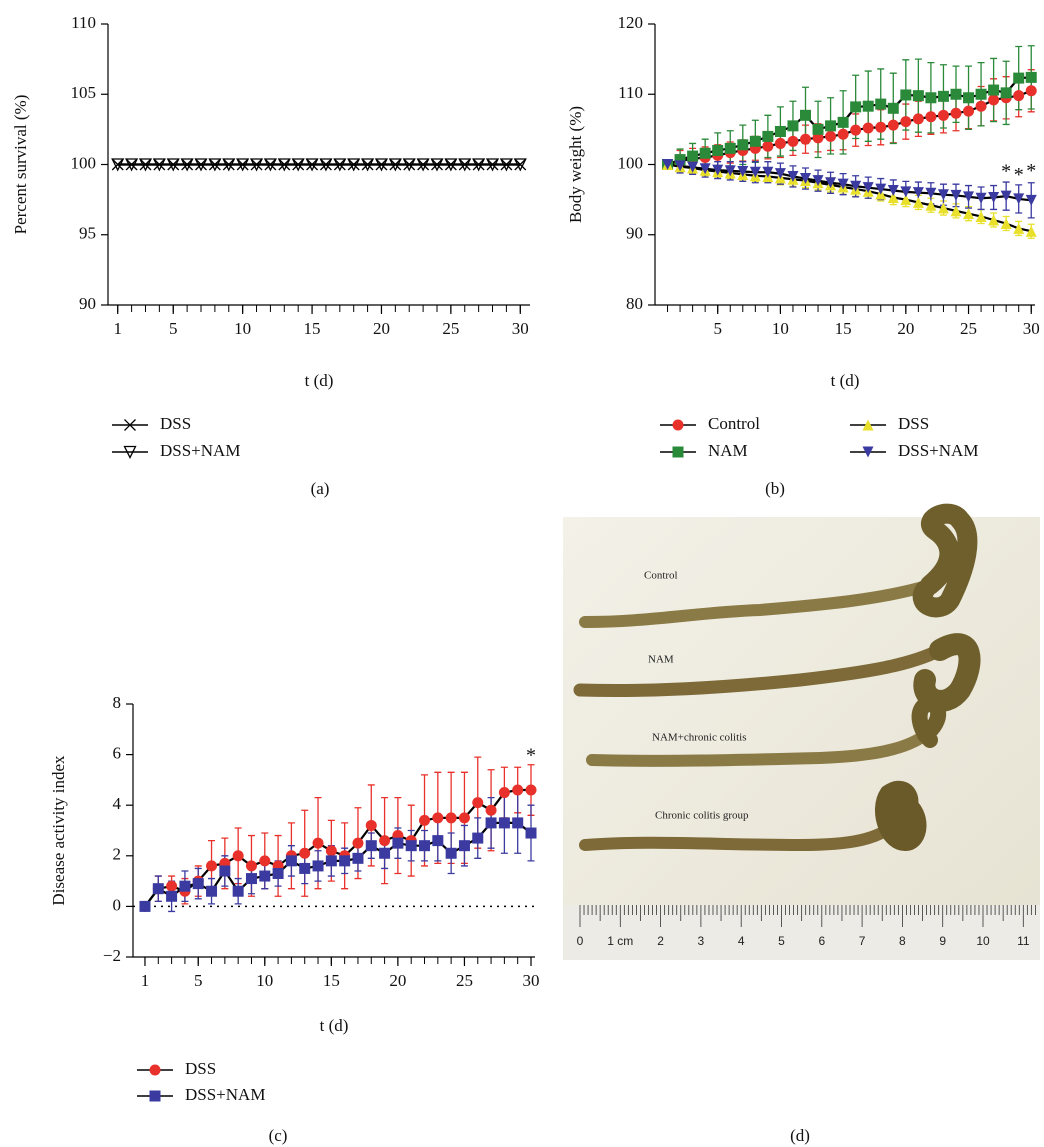 This screenshot has height=1147, width=1044. What do you see at coordinates (84, 162) in the screenshot?
I see `y-tick-label: 100` at bounding box center [84, 162].